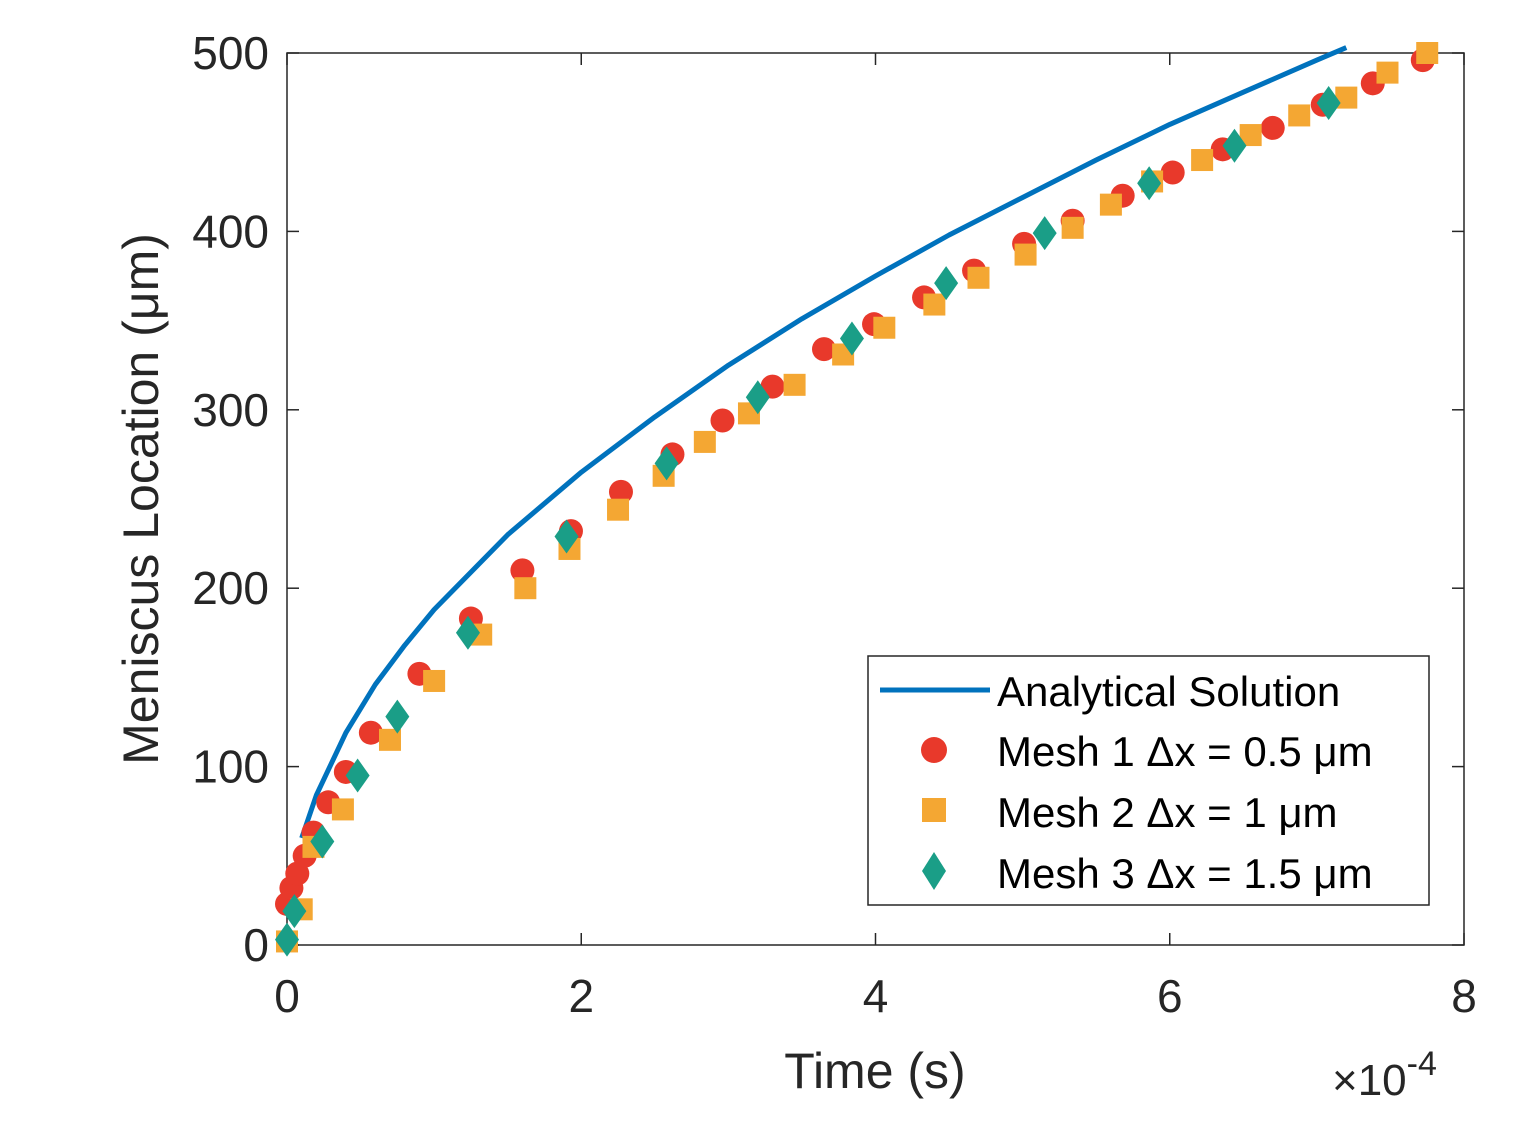  I want to click on x-tick-label: 0, so click(287, 996).